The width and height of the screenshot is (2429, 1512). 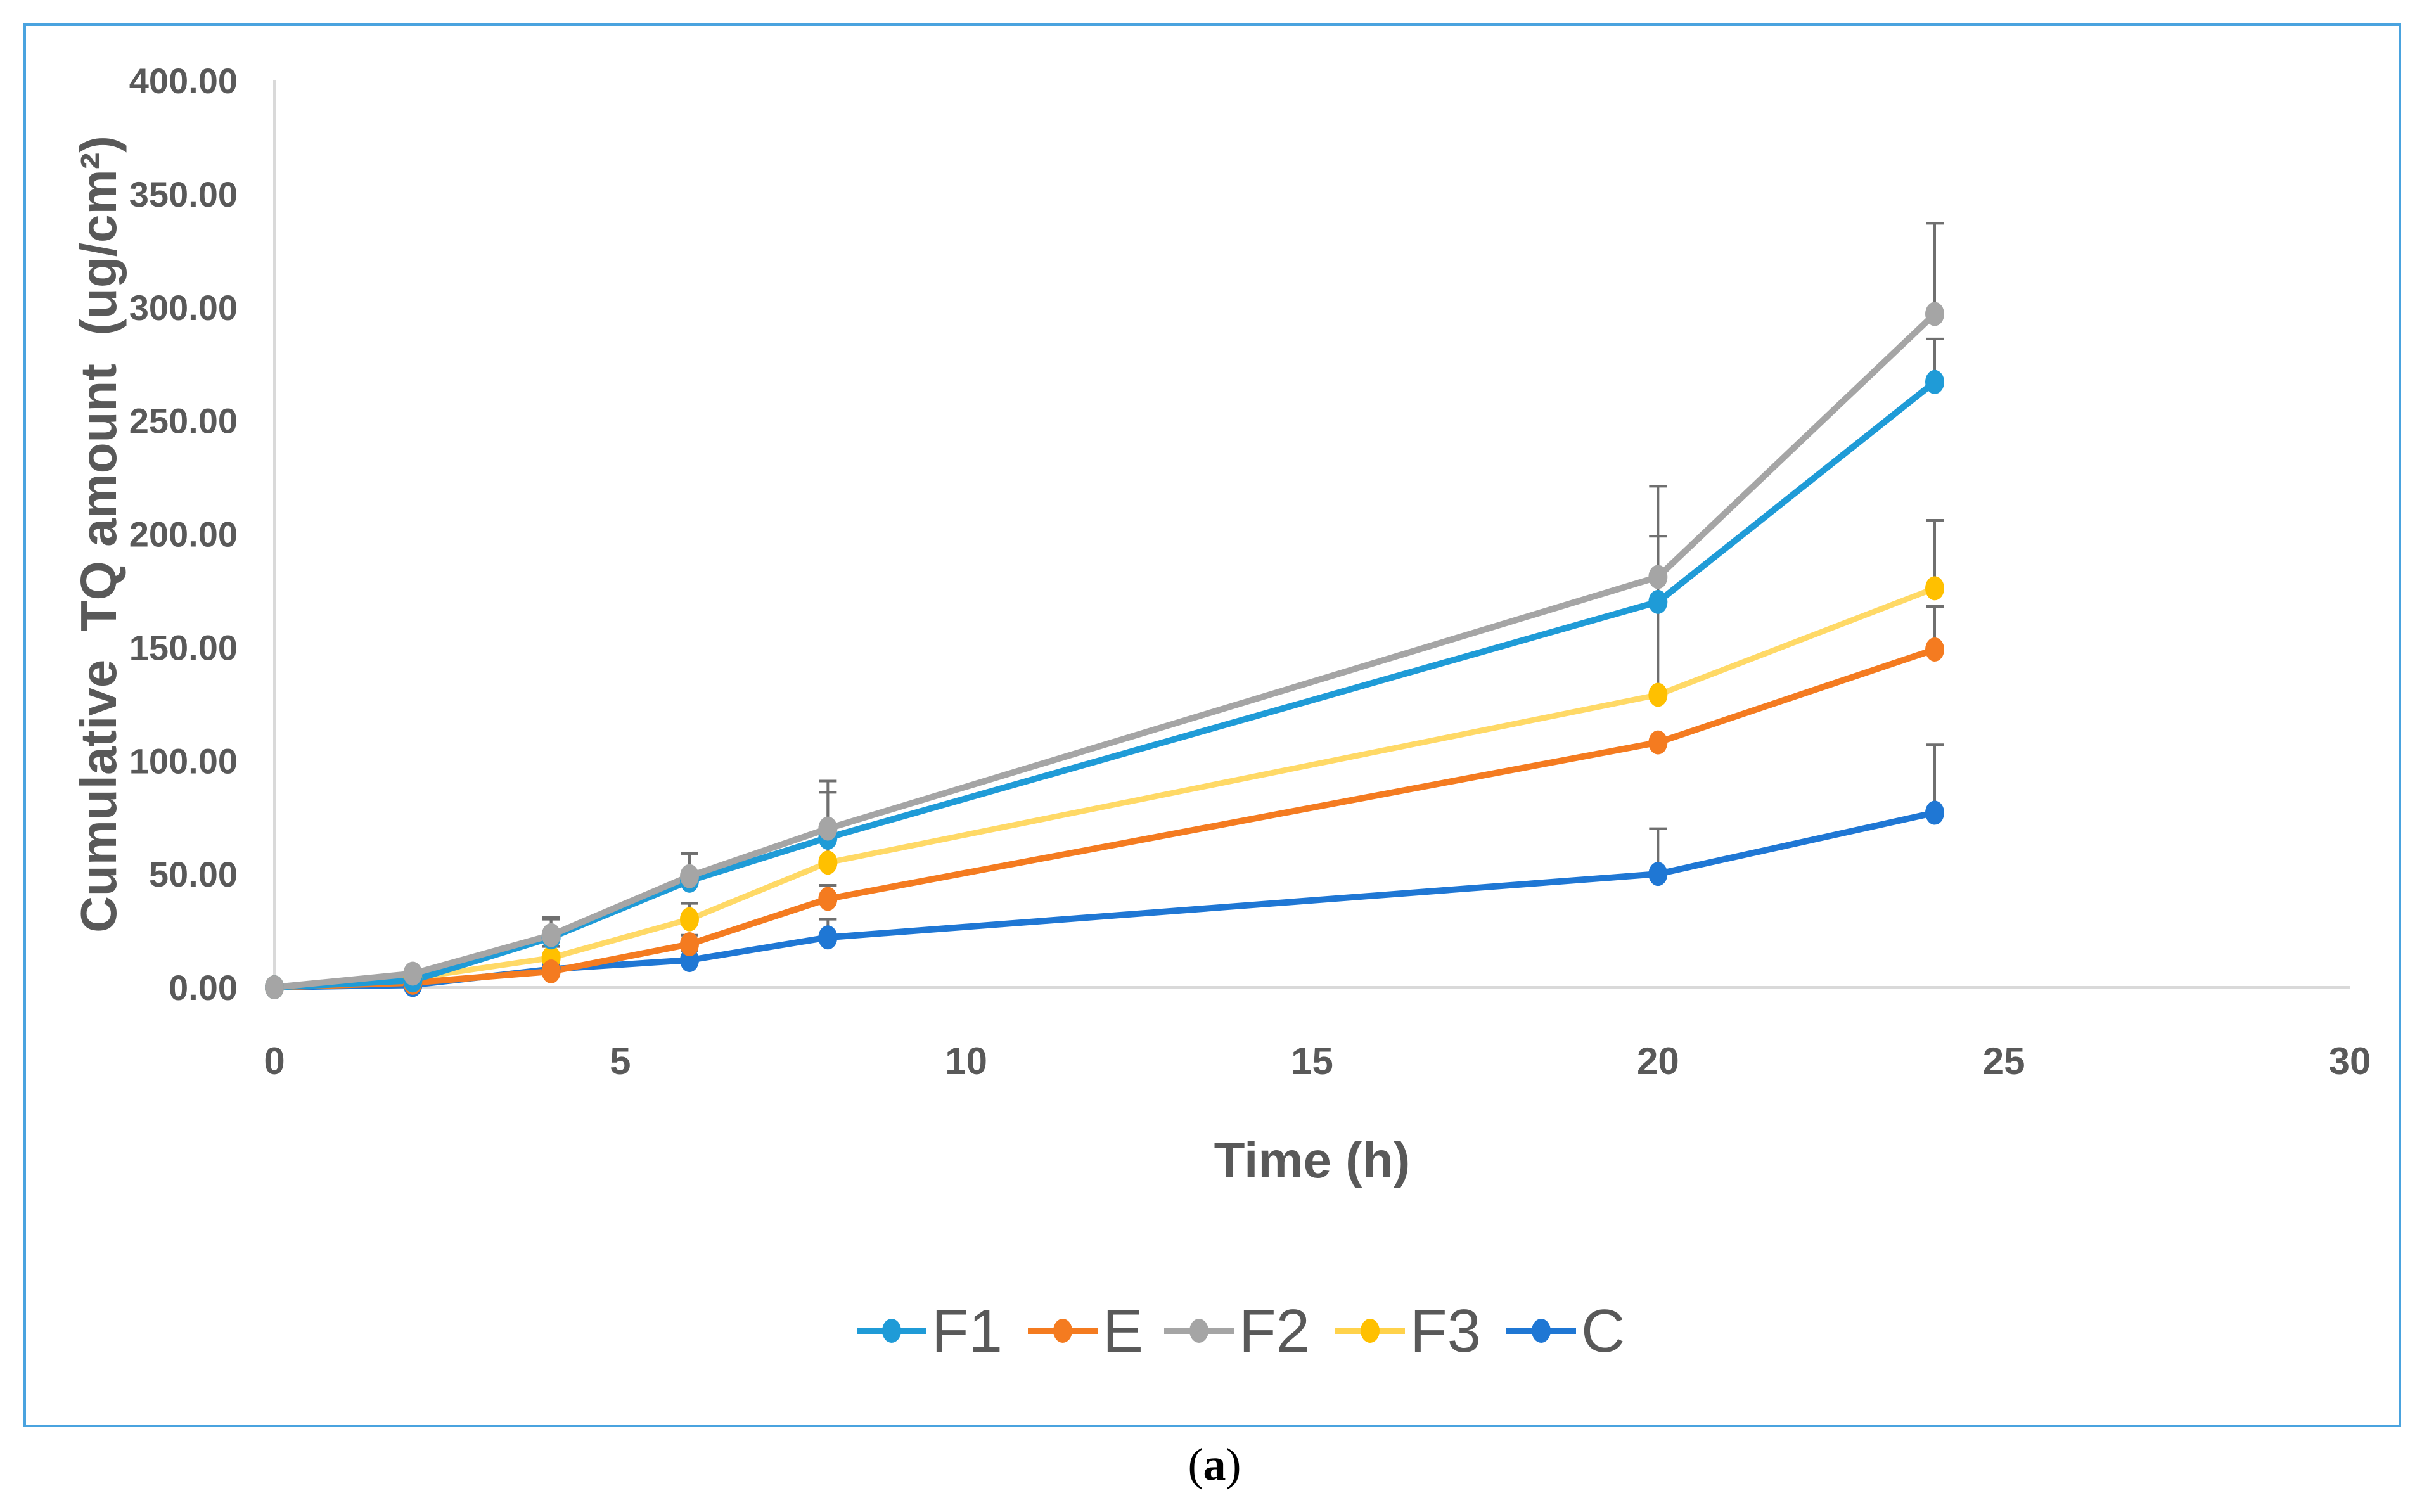 What do you see at coordinates (1062, 1331) in the screenshot?
I see `legend-marker-E` at bounding box center [1062, 1331].